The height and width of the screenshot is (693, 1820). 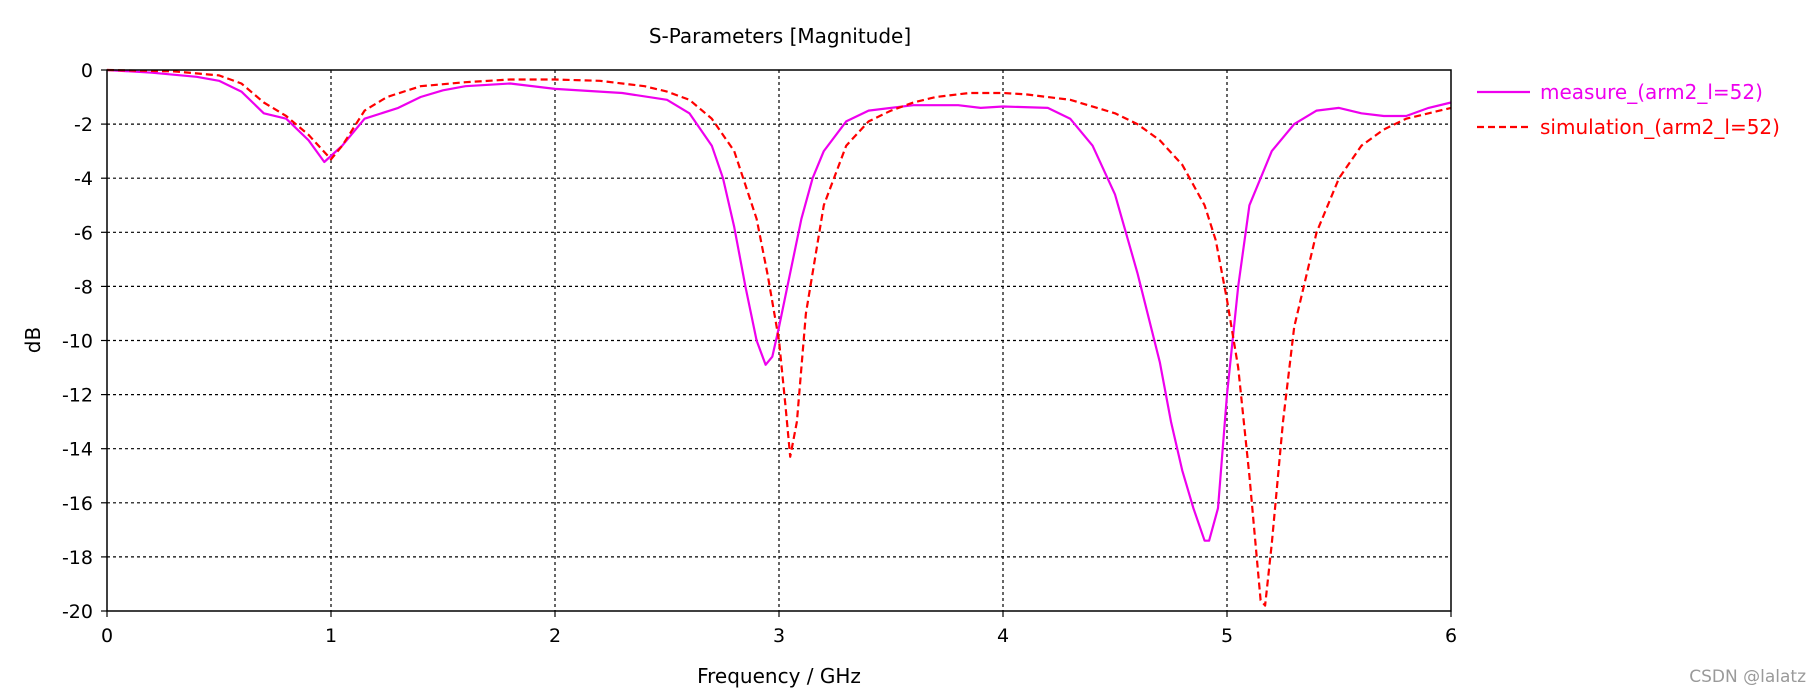 What do you see at coordinates (1660, 127) in the screenshot?
I see `legend-label: simulation_(arm2_l=52)` at bounding box center [1660, 127].